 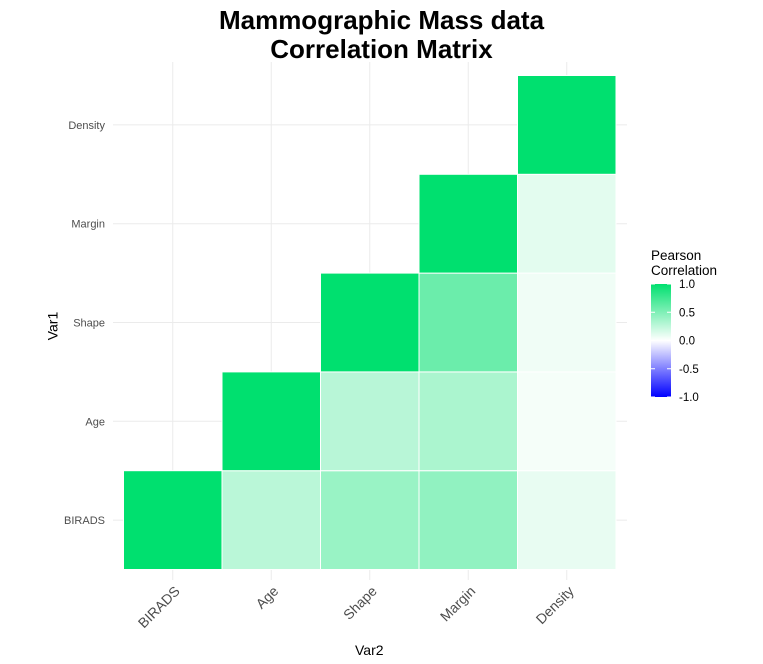 What do you see at coordinates (271, 520) in the screenshot?
I see `heatmap-cell-birads-age` at bounding box center [271, 520].